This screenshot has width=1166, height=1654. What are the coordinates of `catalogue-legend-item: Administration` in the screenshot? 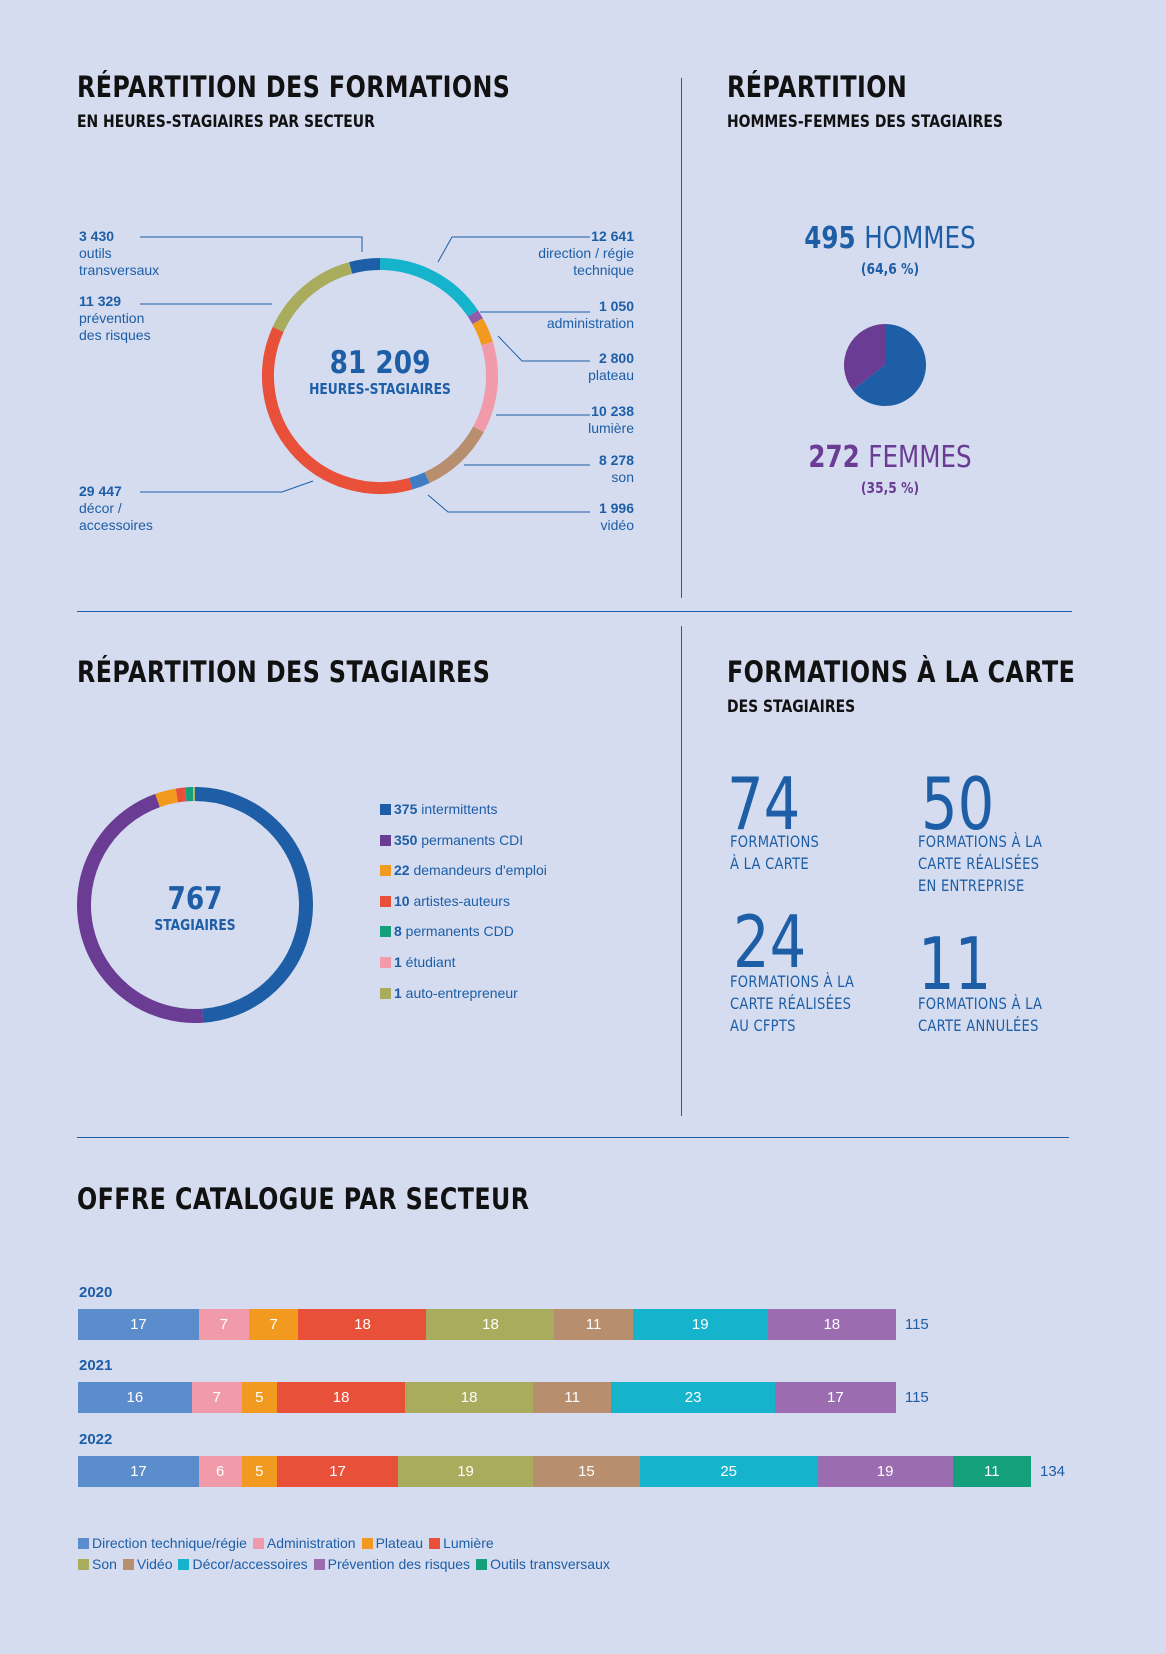 It's located at (304, 1543).